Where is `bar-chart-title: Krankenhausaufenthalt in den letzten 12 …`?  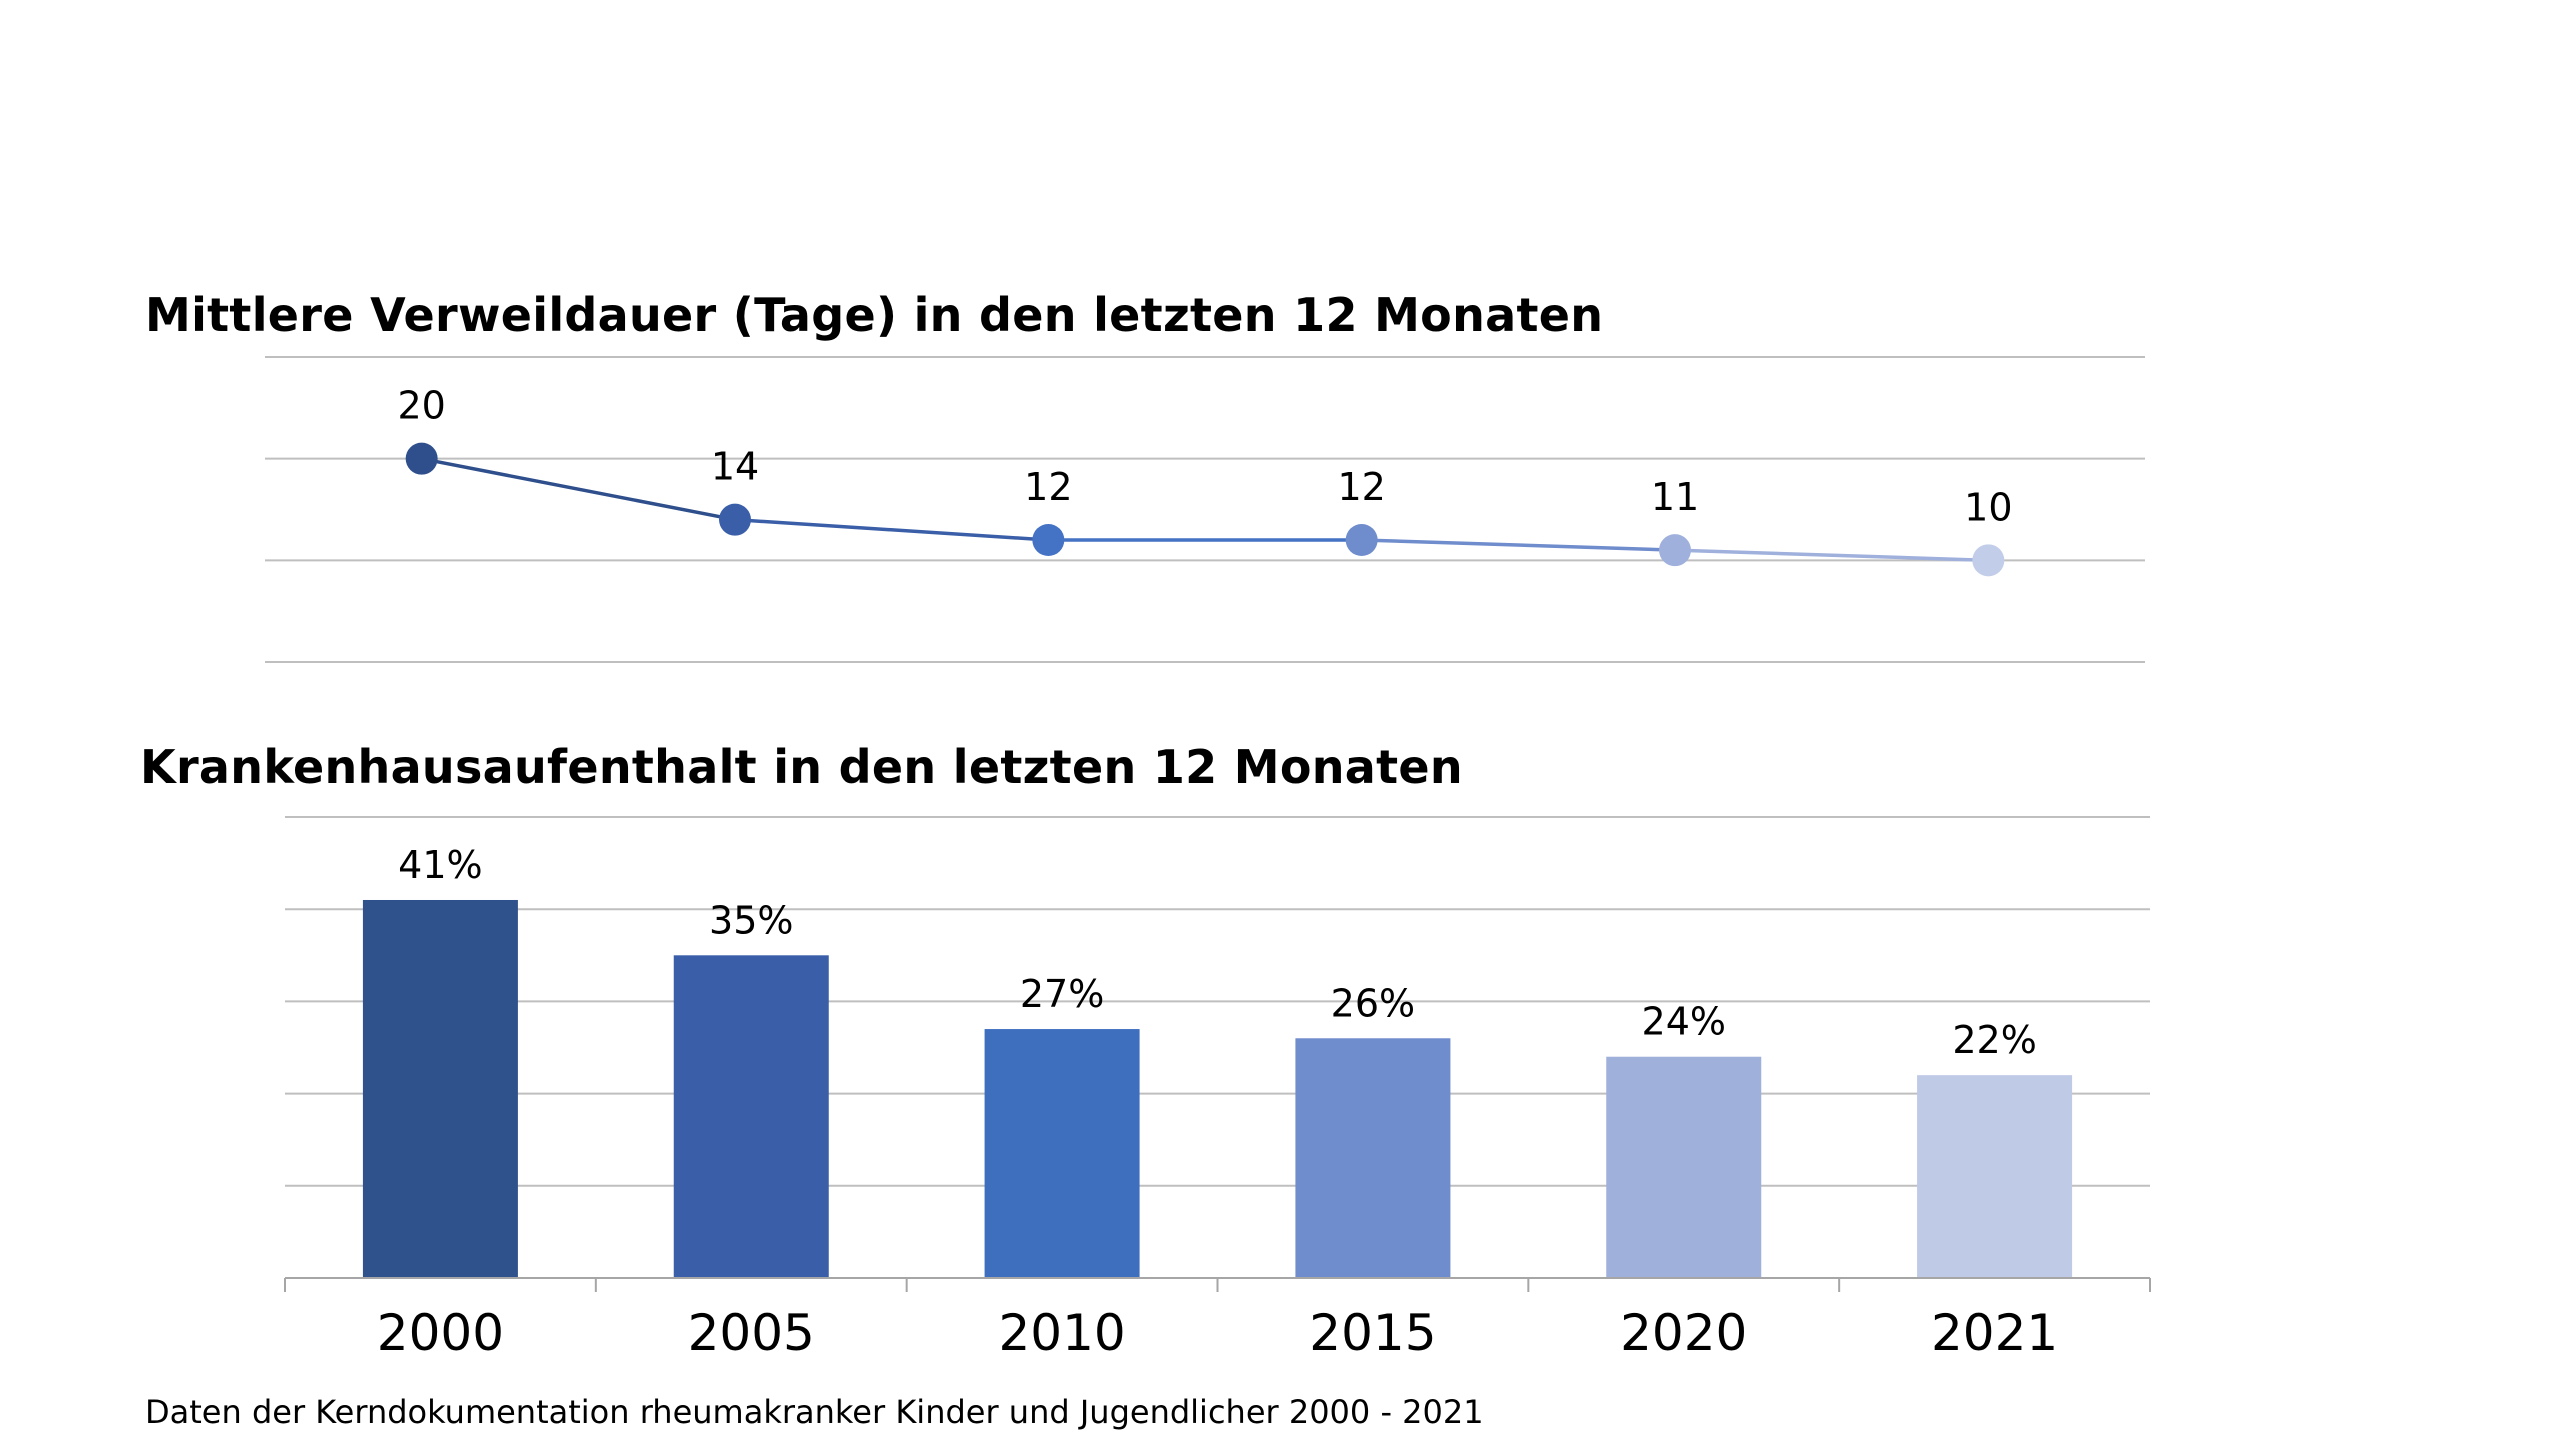
bar-chart-title: Krankenhausaufenthalt in den letzten 12 … is located at coordinates (801, 767).